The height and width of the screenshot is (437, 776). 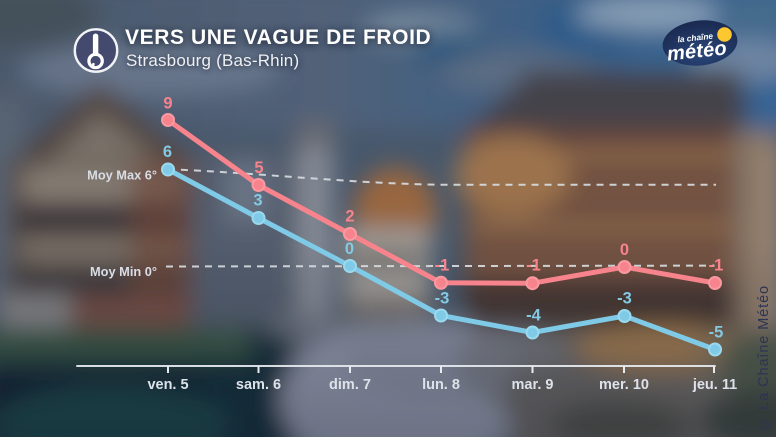 I want to click on svg-text: sam. 6, so click(x=258, y=385).